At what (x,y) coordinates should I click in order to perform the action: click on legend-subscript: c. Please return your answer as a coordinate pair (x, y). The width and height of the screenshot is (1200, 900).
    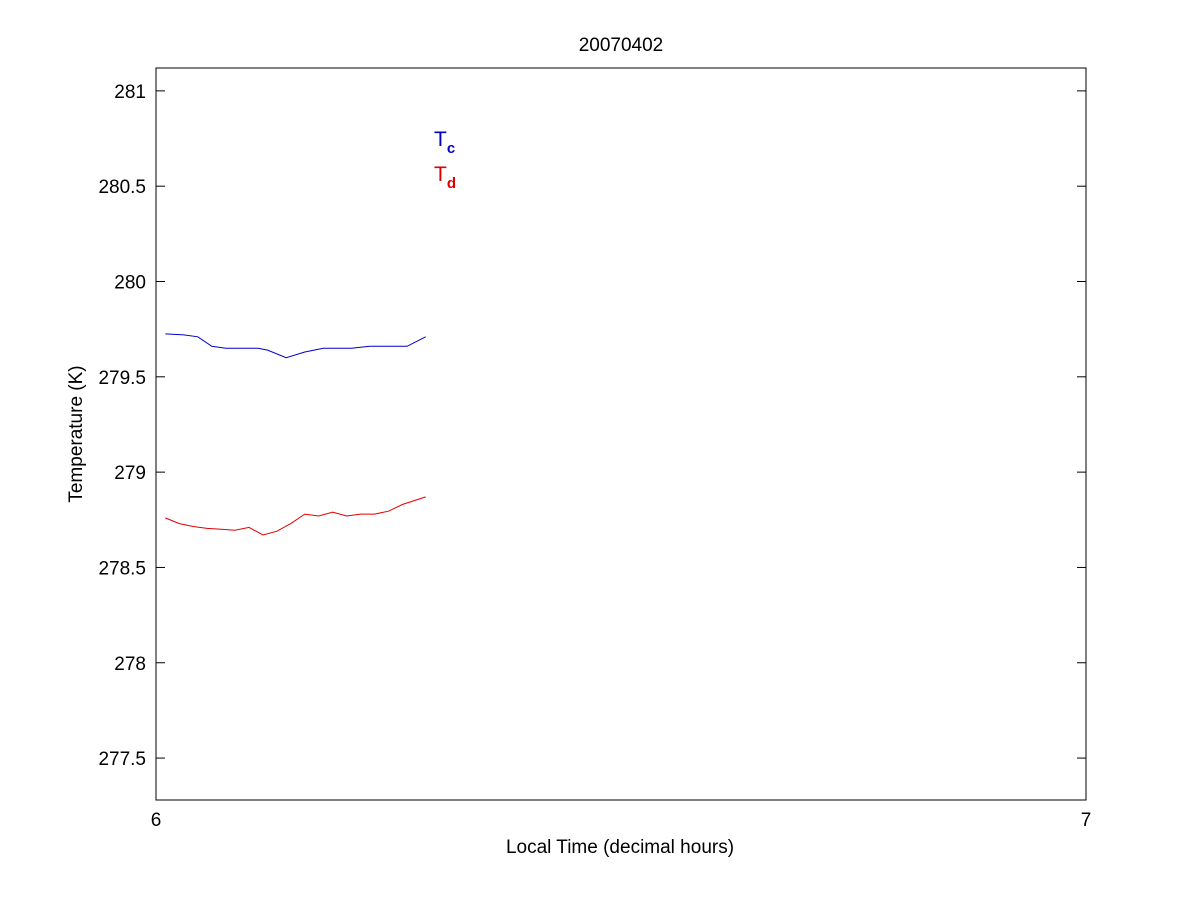
    Looking at the image, I should click on (451, 148).